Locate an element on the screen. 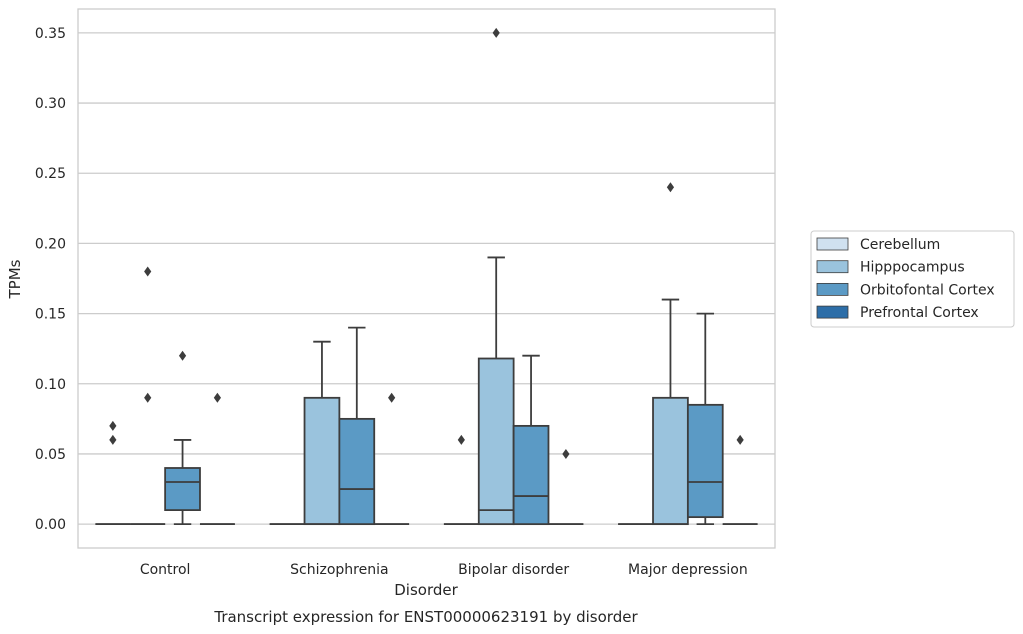 The height and width of the screenshot is (634, 1023). y-tick-label: 0.20 is located at coordinates (50, 244).